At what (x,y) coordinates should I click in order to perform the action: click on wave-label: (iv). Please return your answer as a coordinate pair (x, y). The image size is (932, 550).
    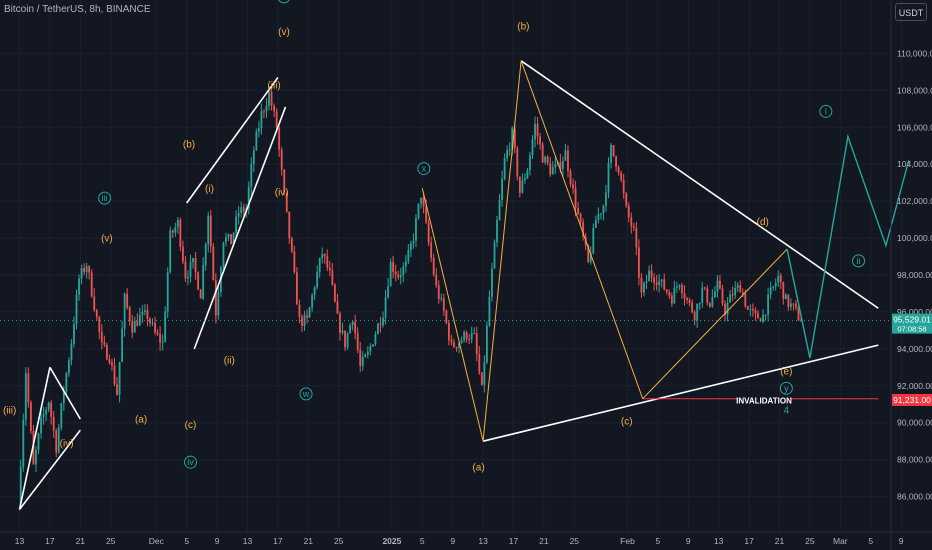
    Looking at the image, I should click on (67, 444).